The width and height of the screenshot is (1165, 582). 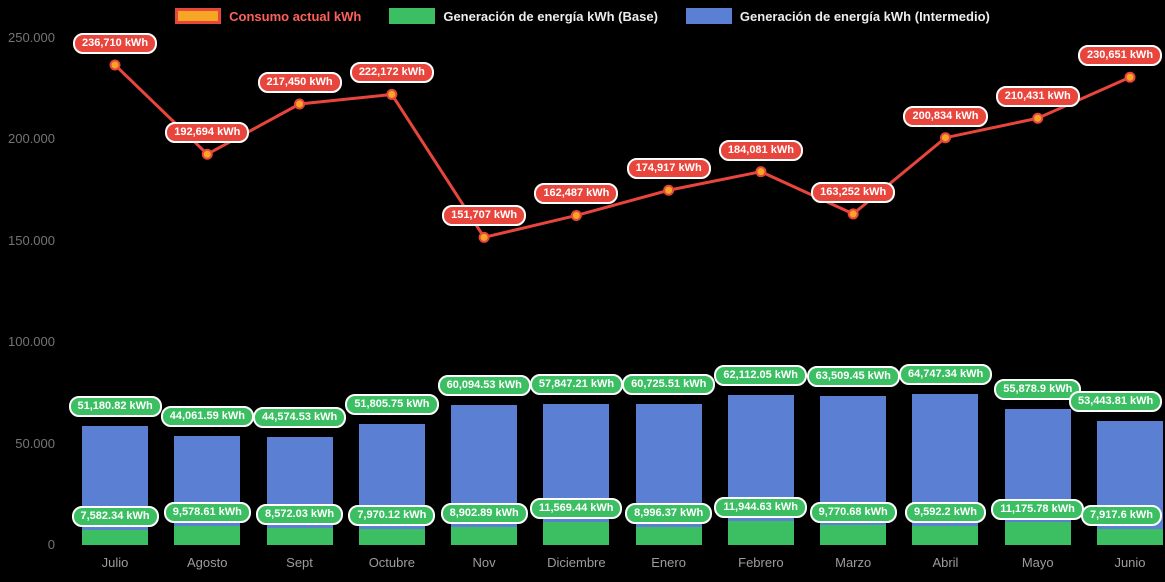 I want to click on bar-value-label-base: 7,970.12 kWh, so click(x=392, y=516).